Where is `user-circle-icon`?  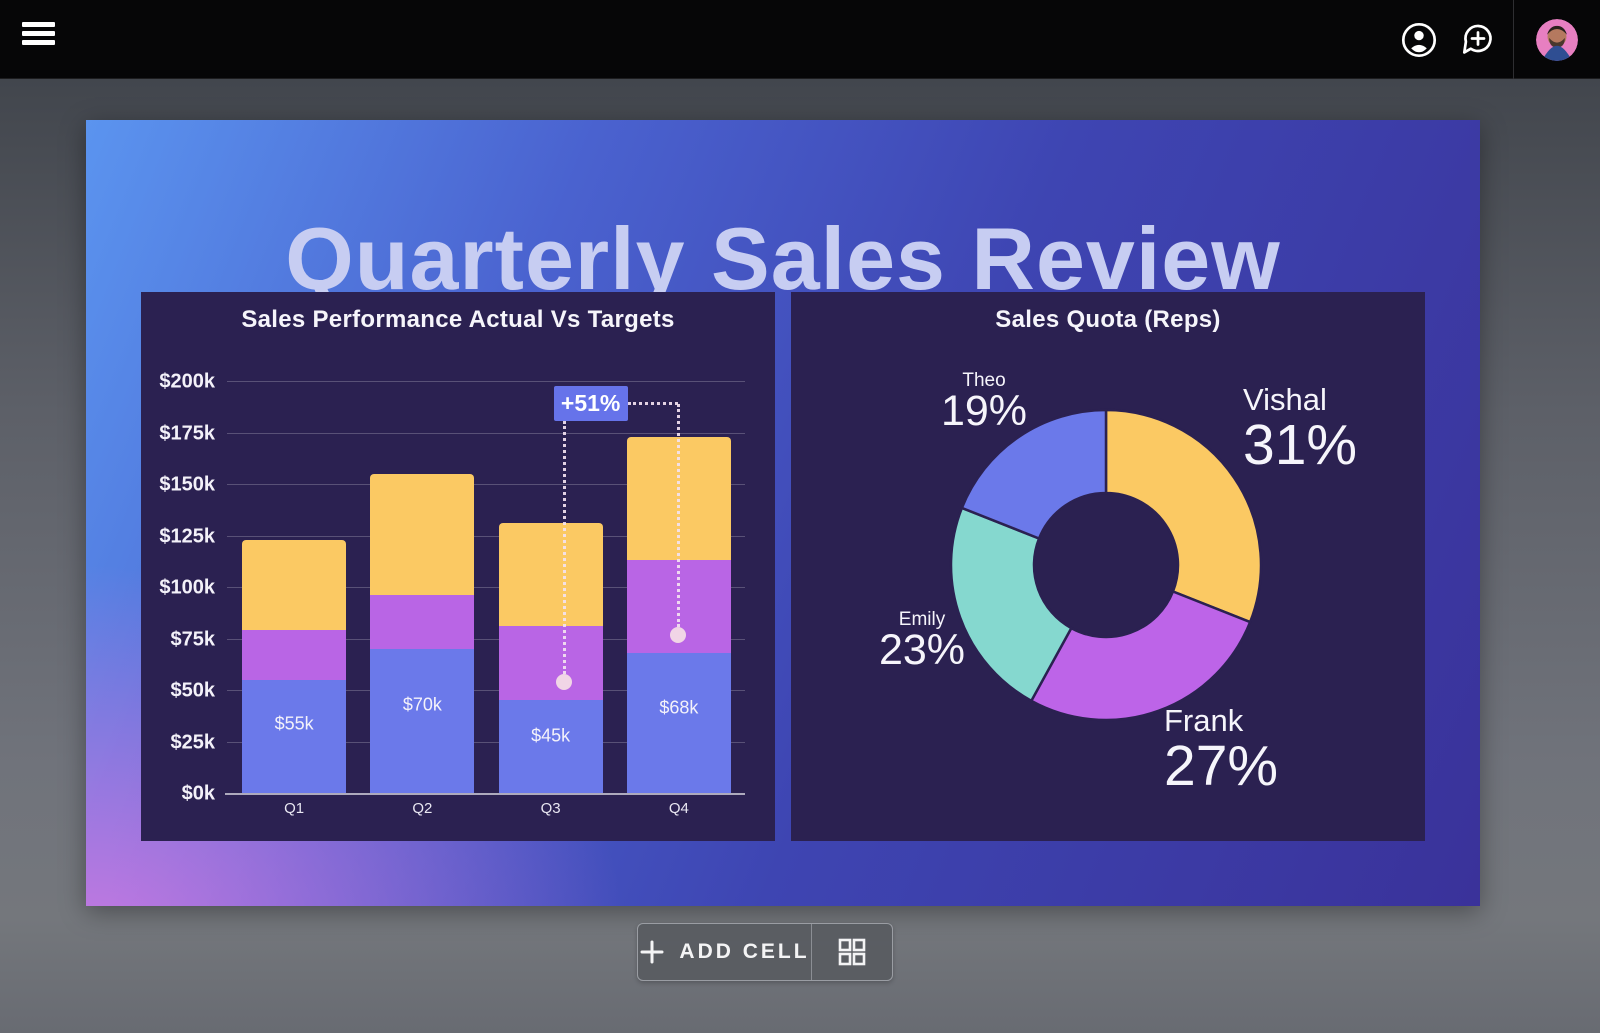 user-circle-icon is located at coordinates (1419, 40).